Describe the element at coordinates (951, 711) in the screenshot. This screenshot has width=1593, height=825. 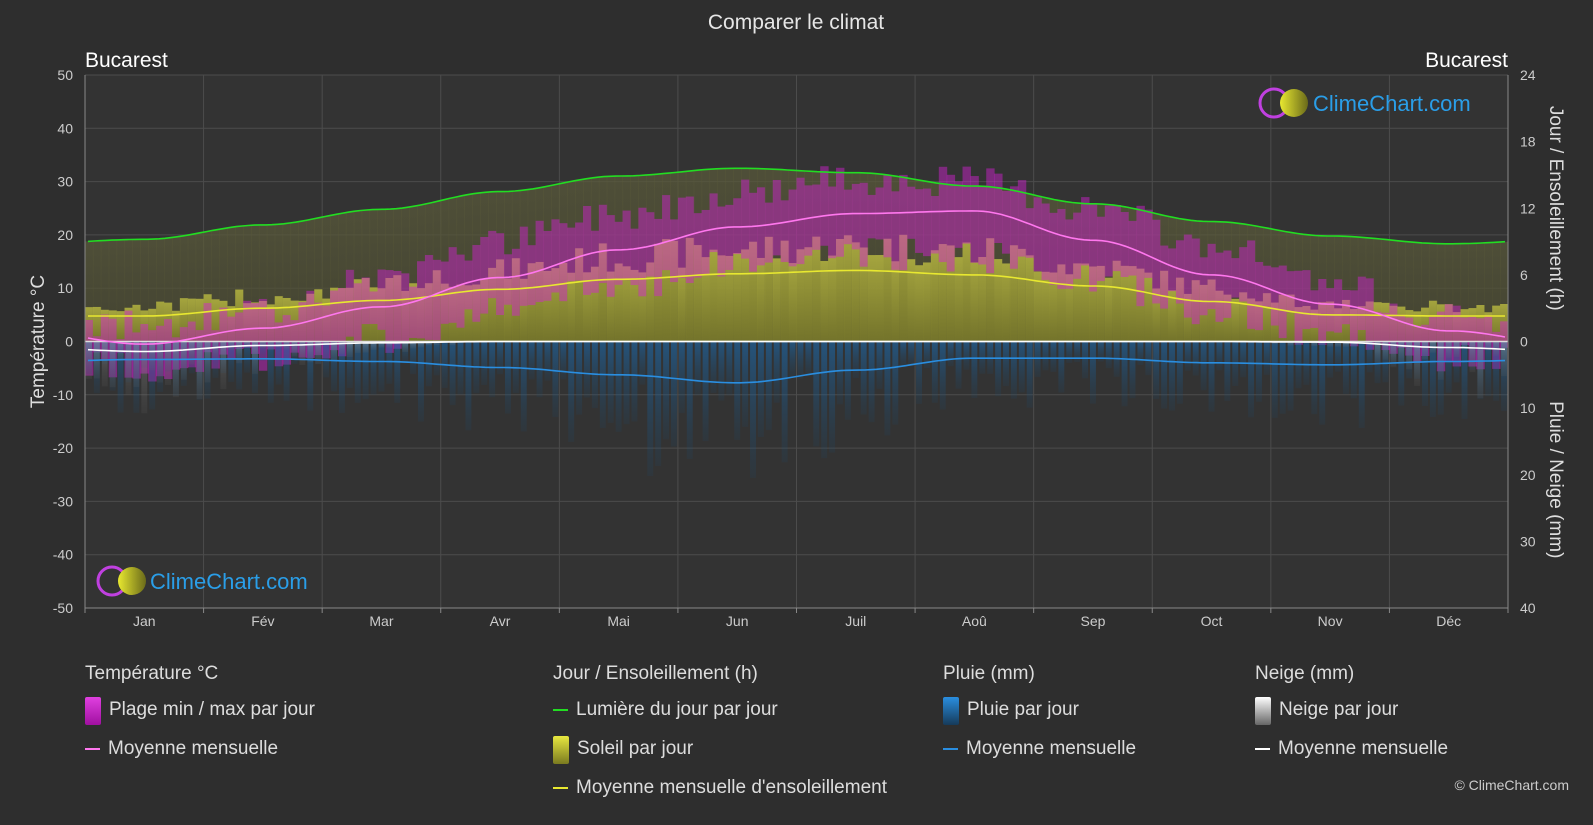
I see `swatch-rain` at that location.